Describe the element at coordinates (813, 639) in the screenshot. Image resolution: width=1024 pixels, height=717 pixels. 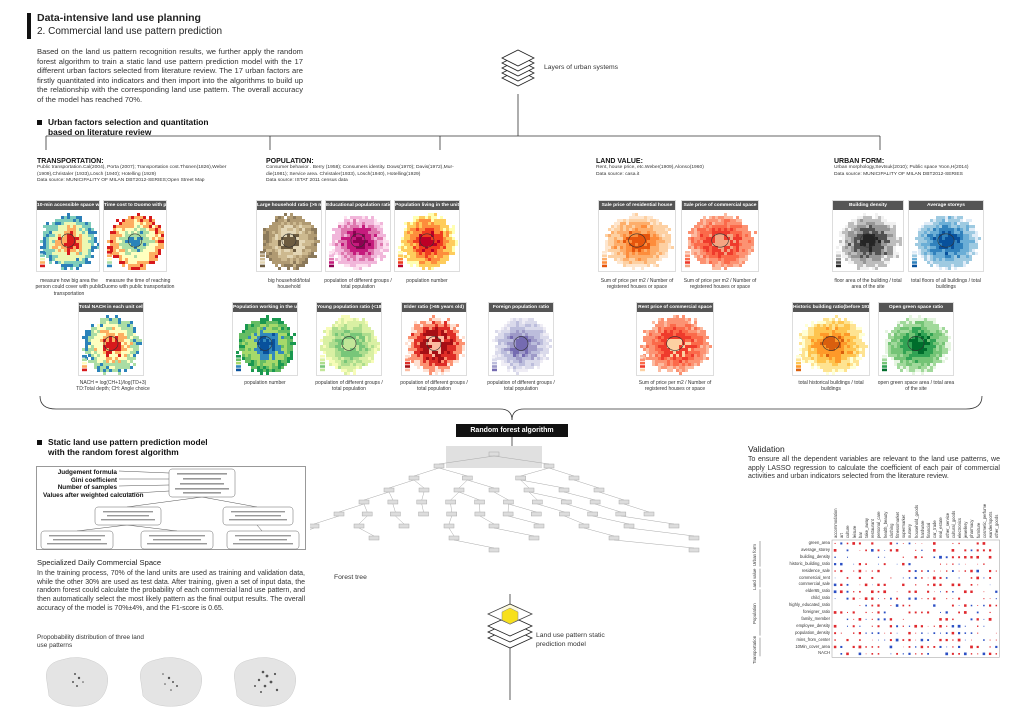
I see `matrix-row-label: mins_from_center` at that location.